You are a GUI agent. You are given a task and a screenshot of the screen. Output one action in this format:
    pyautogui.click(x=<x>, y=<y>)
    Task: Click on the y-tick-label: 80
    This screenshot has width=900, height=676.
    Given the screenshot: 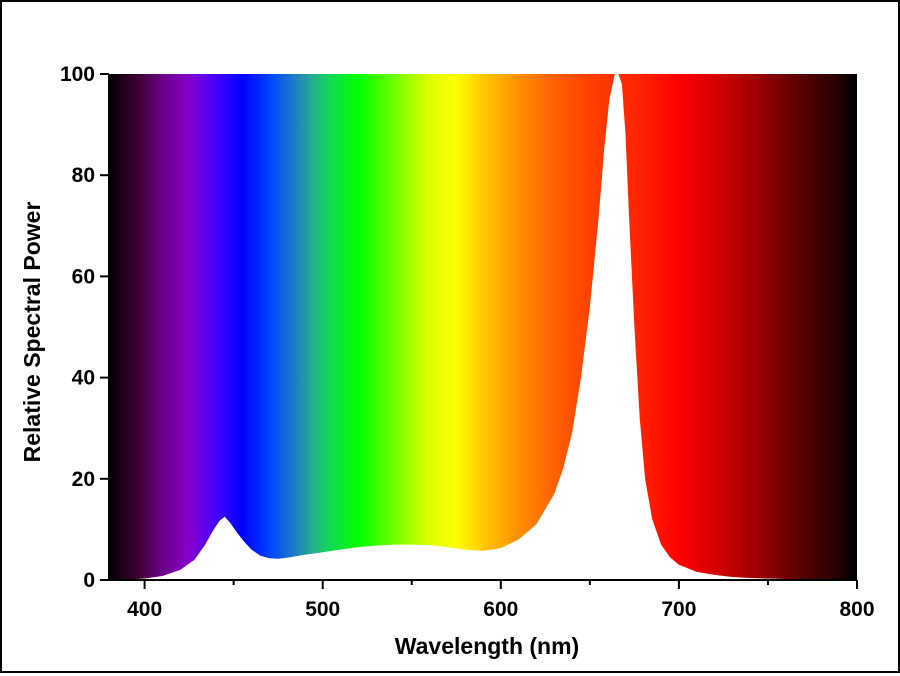 What is the action you would take?
    pyautogui.click(x=83, y=175)
    